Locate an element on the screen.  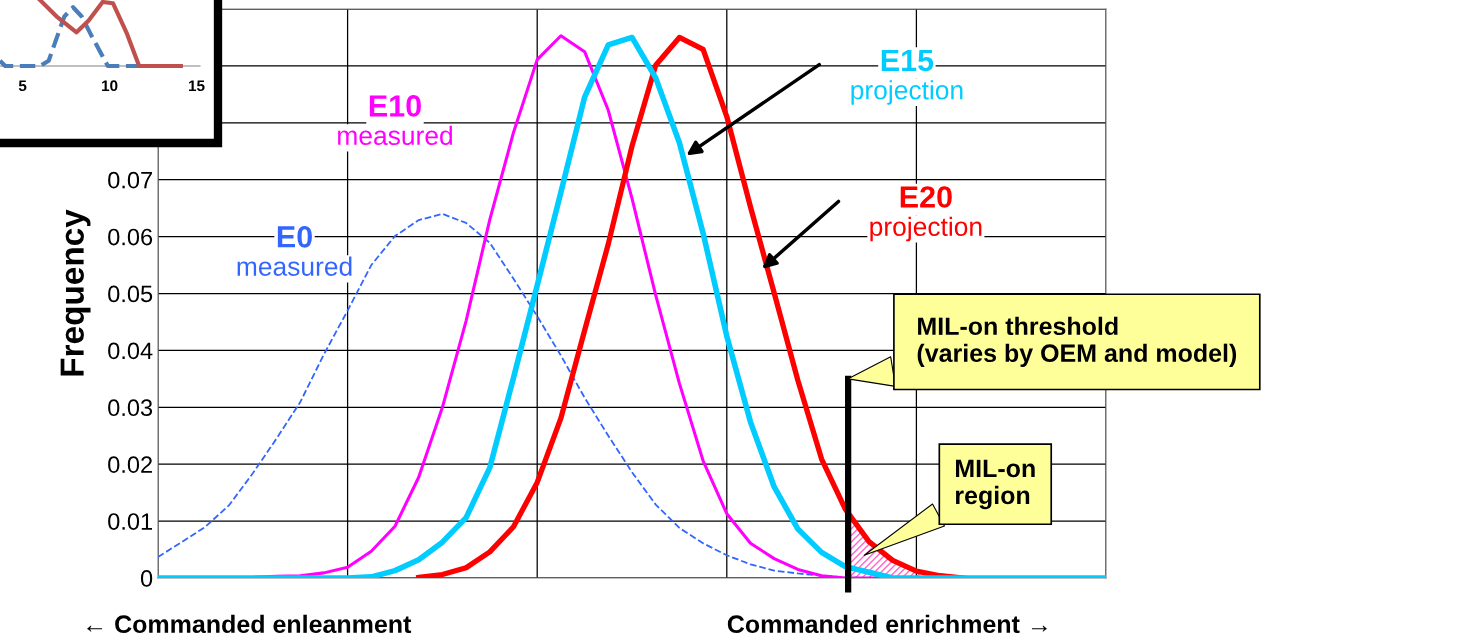
y-tick-label: 0.04 is located at coordinates (130, 351).